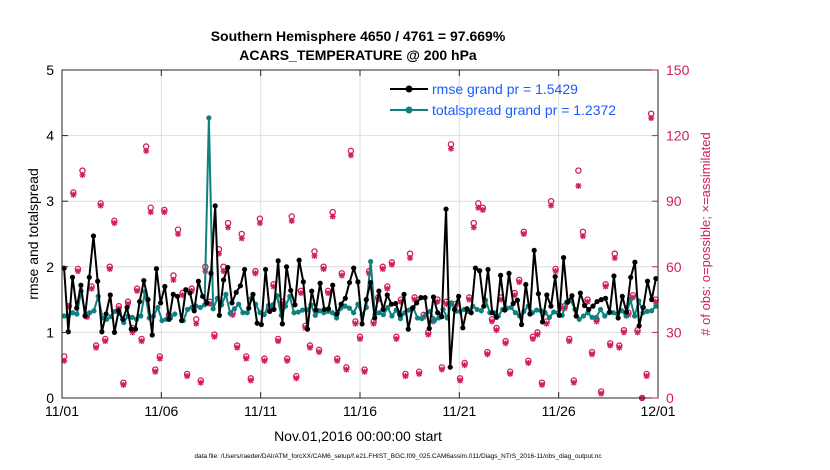  What do you see at coordinates (358, 55) in the screenshot?
I see `chart-subtitle: ACARS_TEMPERATURE @ 200 hPa` at bounding box center [358, 55].